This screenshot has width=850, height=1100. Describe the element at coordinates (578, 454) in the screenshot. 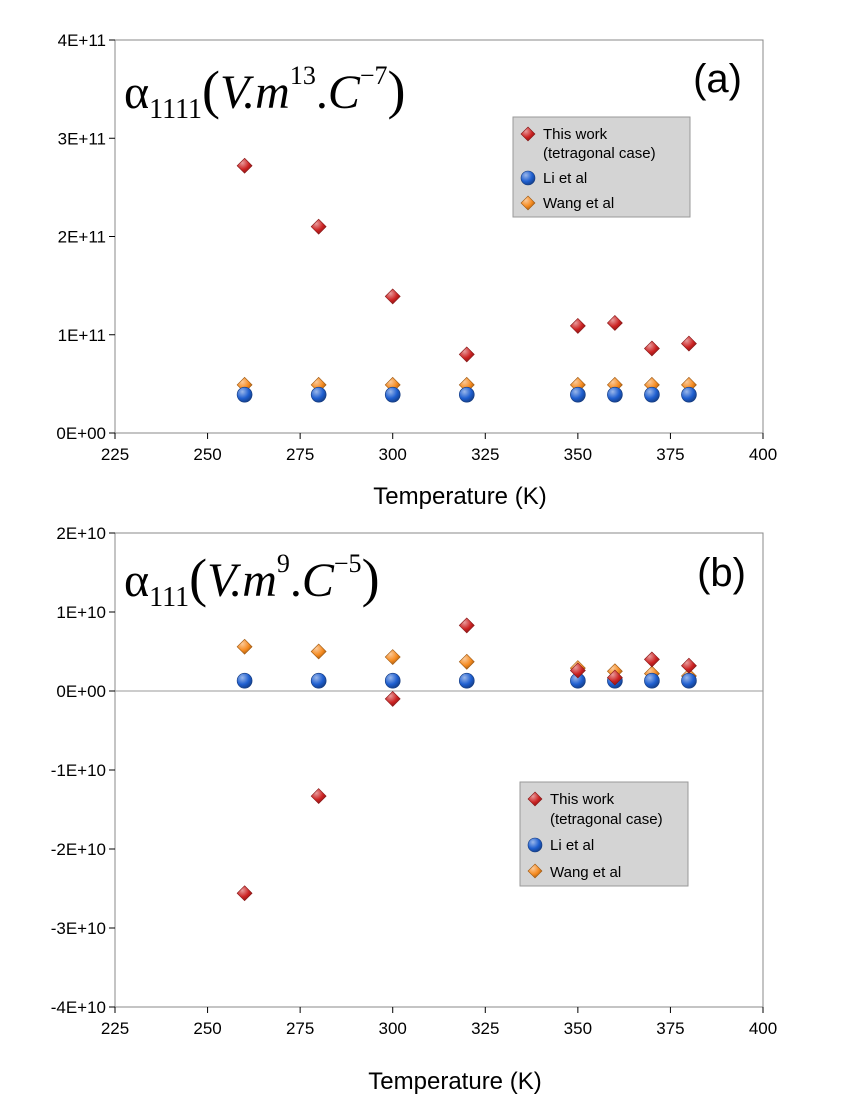

I see `panel-a-x-tick-label: 350` at that location.